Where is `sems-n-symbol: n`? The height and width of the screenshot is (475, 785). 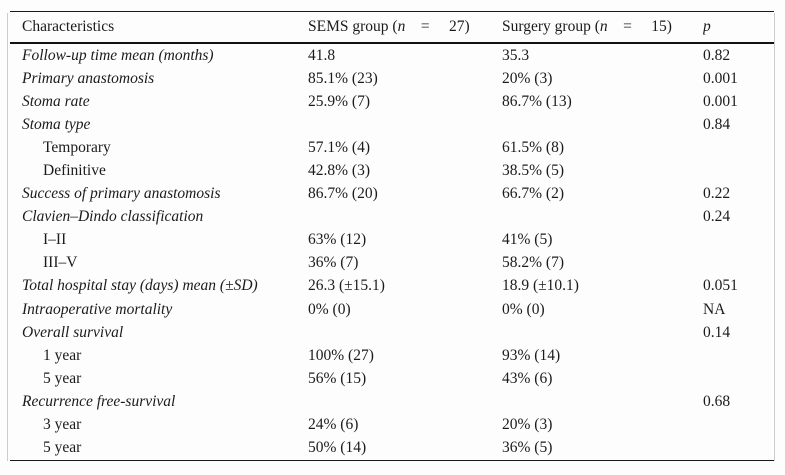 sems-n-symbol: n is located at coordinates (401, 26).